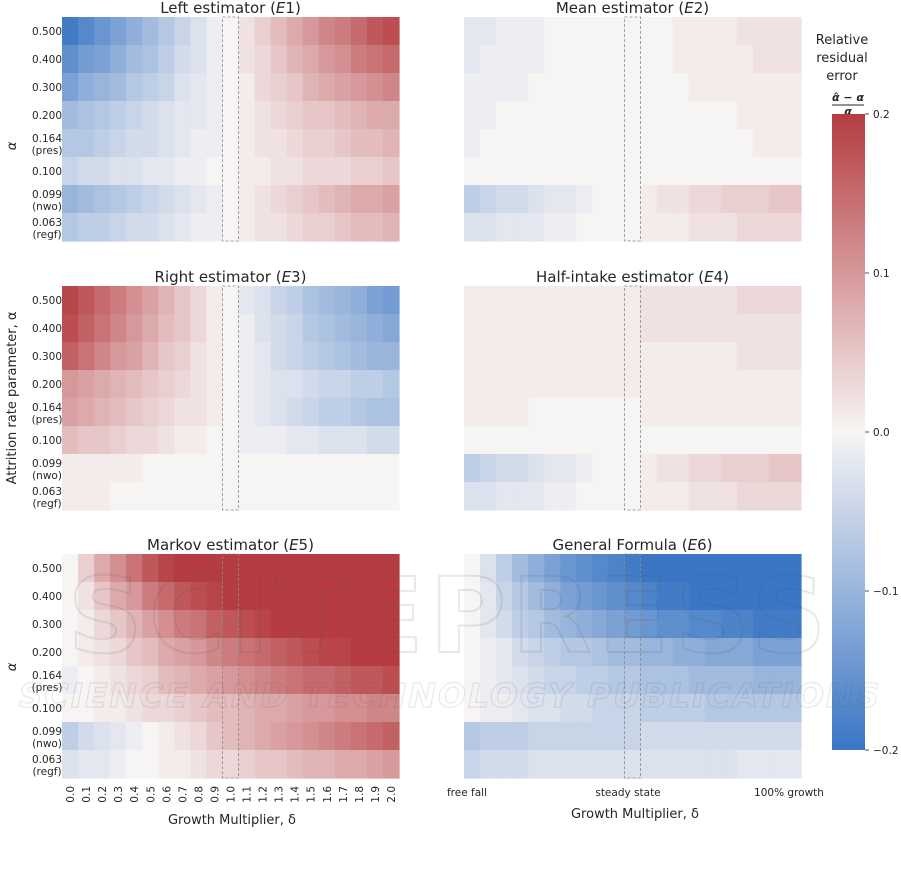 The width and height of the screenshot is (901, 881). I want to click on x-tick-label: 1.1, so click(248, 794).